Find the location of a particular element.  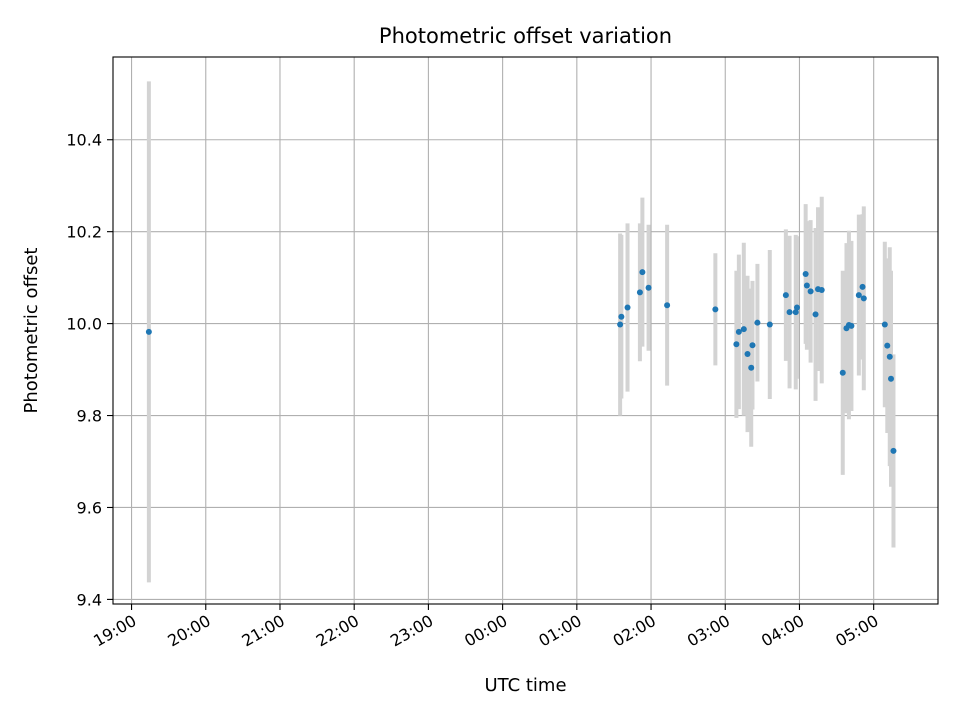

y-axis-label: Photometric offset is located at coordinates (31, 331).